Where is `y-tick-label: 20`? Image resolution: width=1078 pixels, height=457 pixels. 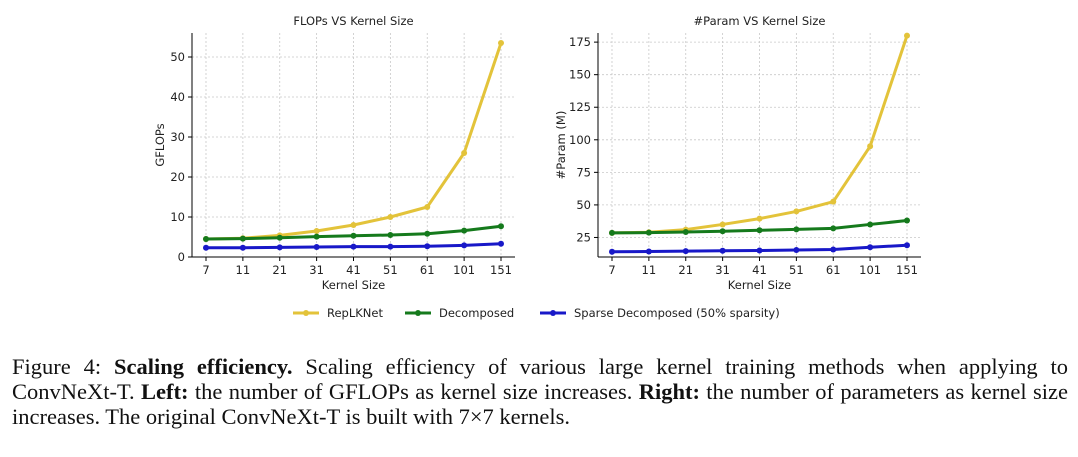
y-tick-label: 20 is located at coordinates (177, 177).